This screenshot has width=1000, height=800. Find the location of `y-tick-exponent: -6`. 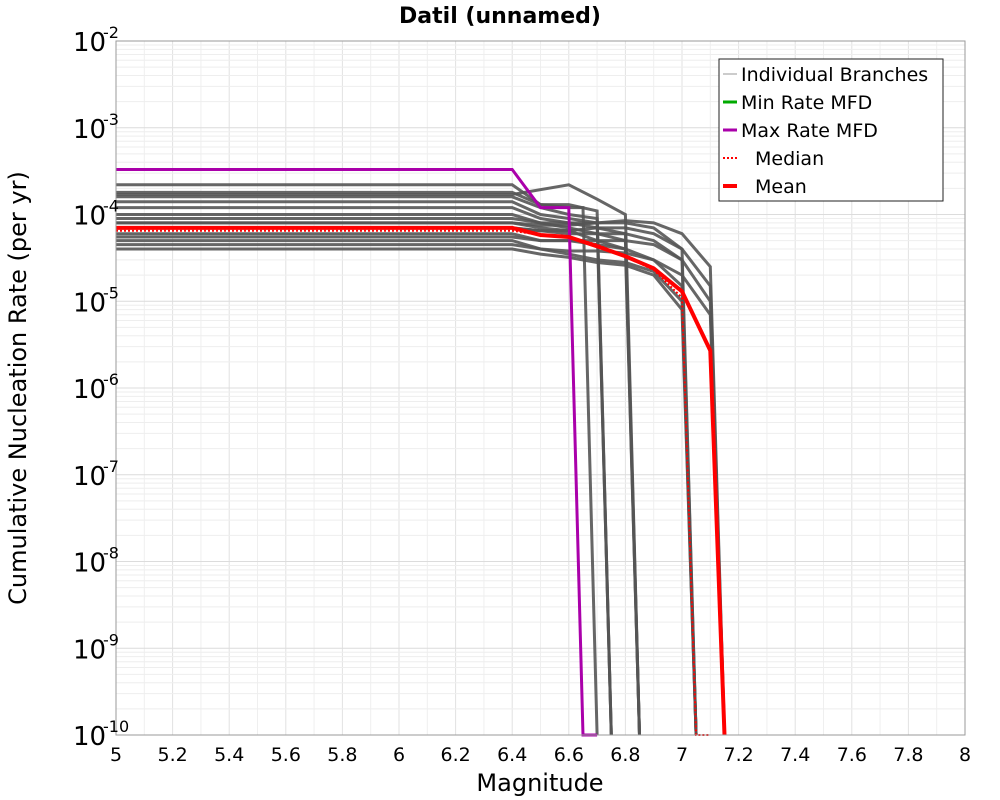

y-tick-exponent: -6 is located at coordinates (111, 379).